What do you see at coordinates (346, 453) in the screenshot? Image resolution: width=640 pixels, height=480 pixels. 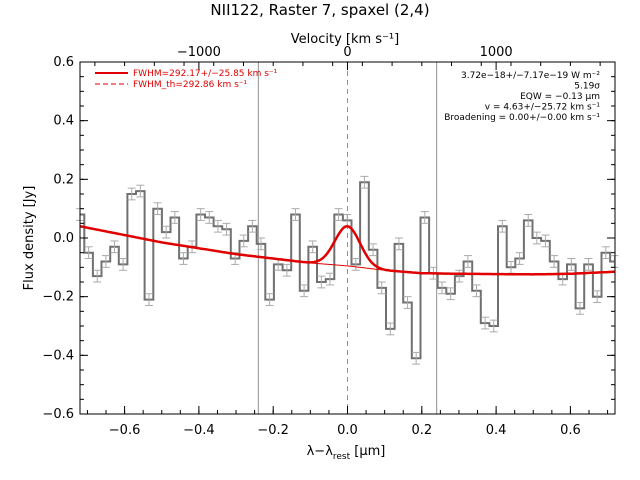 I see `x-axis-label: λ−λrest [μm]` at bounding box center [346, 453].